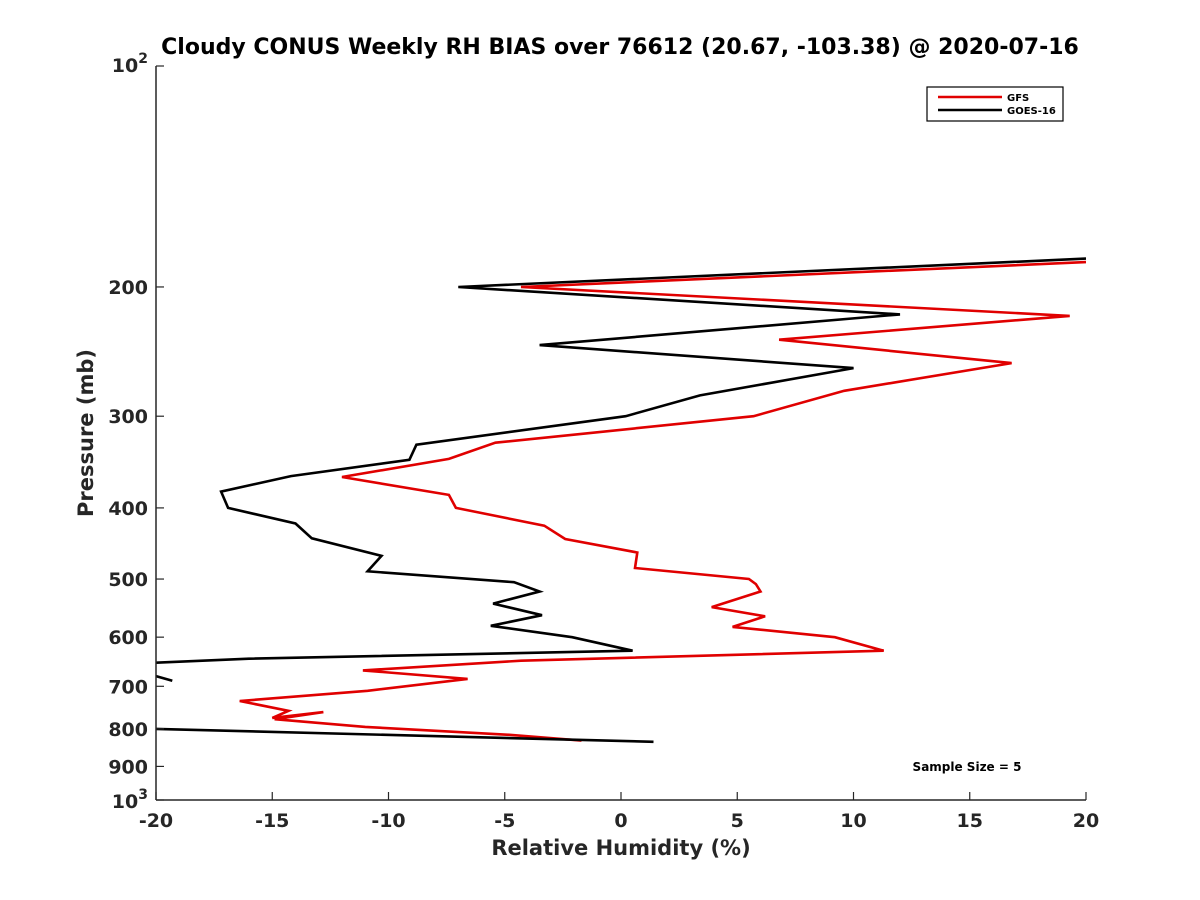 The width and height of the screenshot is (1200, 900). I want to click on y-tick-label: 600, so click(128, 638).